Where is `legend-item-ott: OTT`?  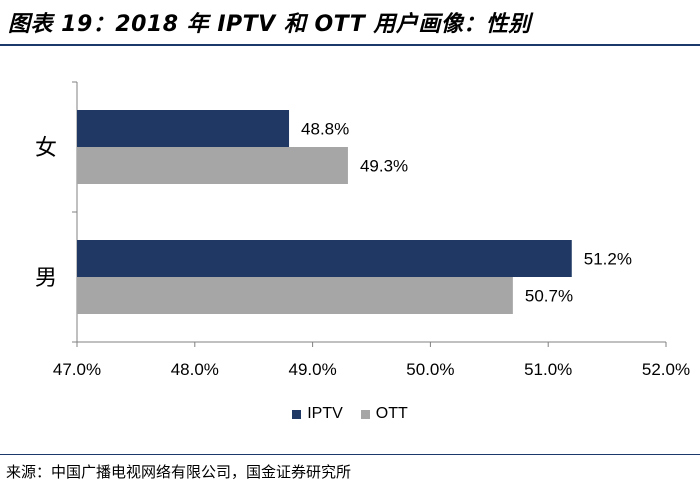 legend-item-ott: OTT is located at coordinates (384, 414).